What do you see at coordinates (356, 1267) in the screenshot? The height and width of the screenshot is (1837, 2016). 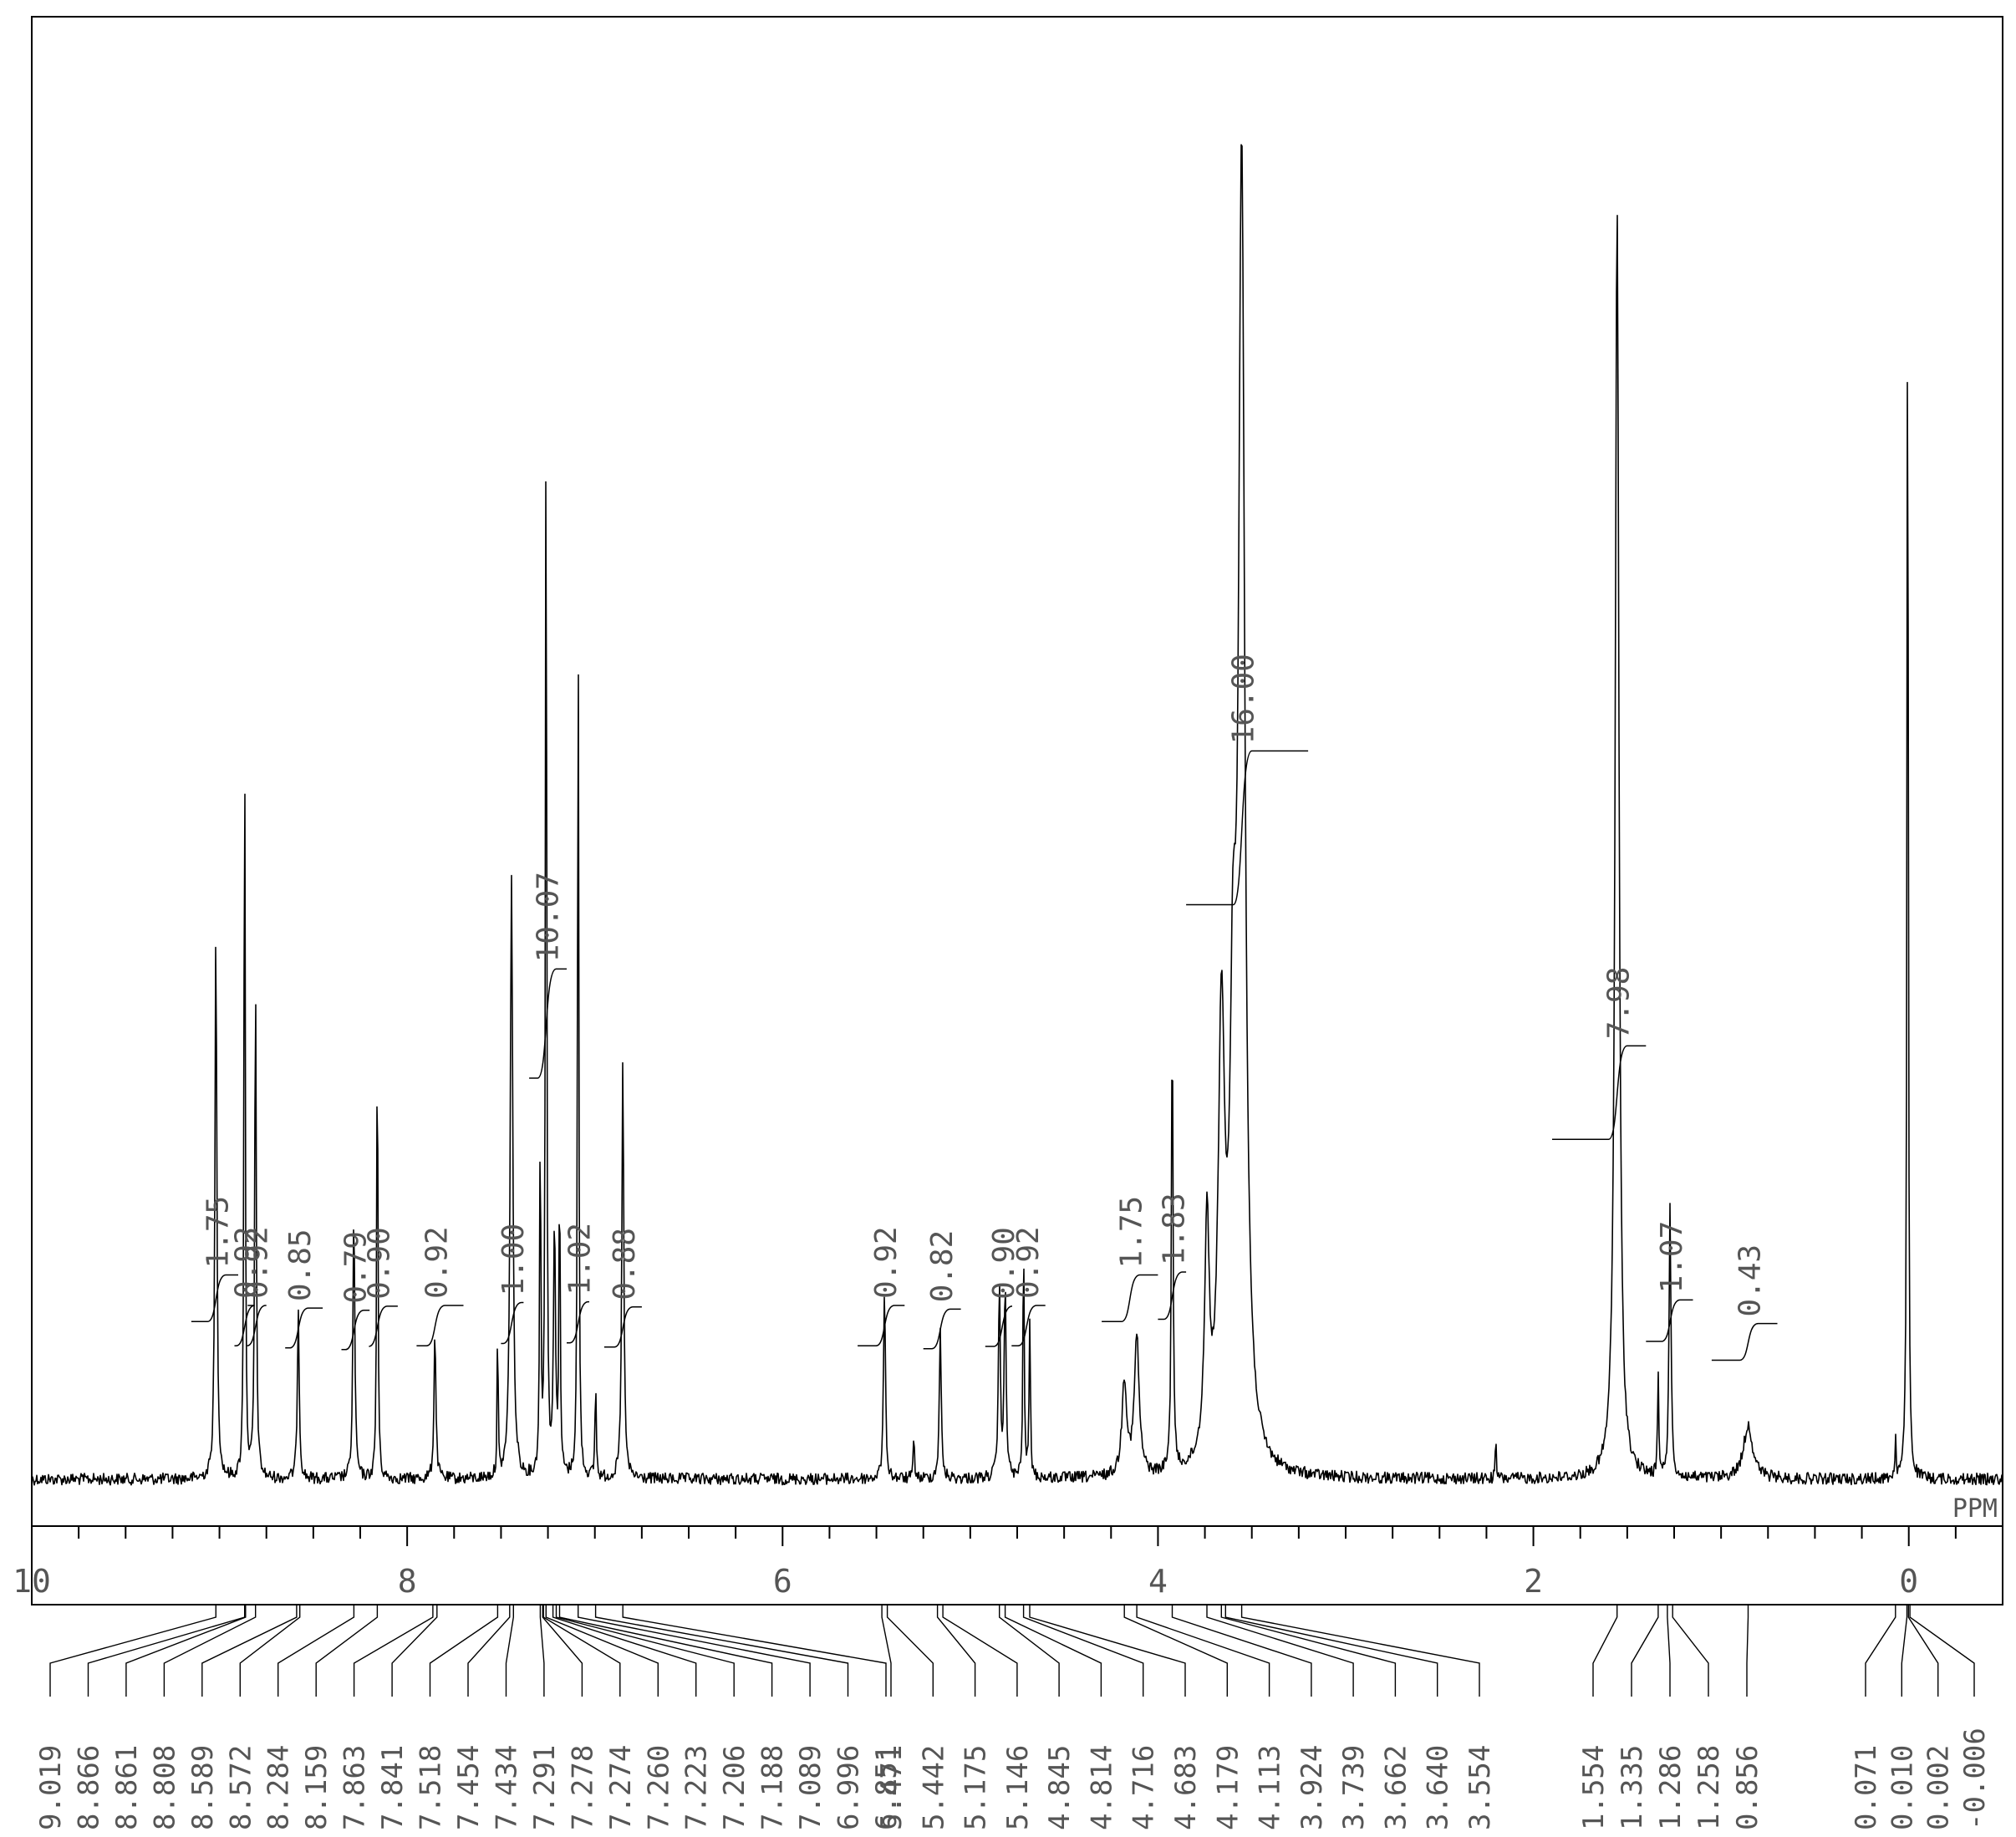 I see `integral-value: 0.79` at bounding box center [356, 1267].